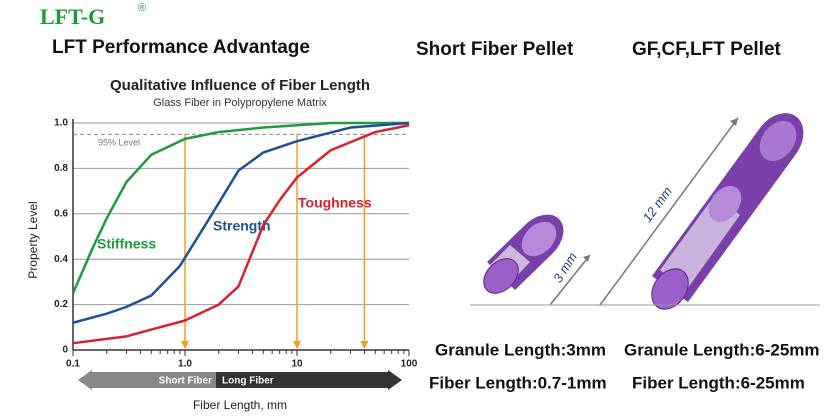  What do you see at coordinates (565, 268) in the screenshot?
I see `short-dimension: 3 mm` at bounding box center [565, 268].